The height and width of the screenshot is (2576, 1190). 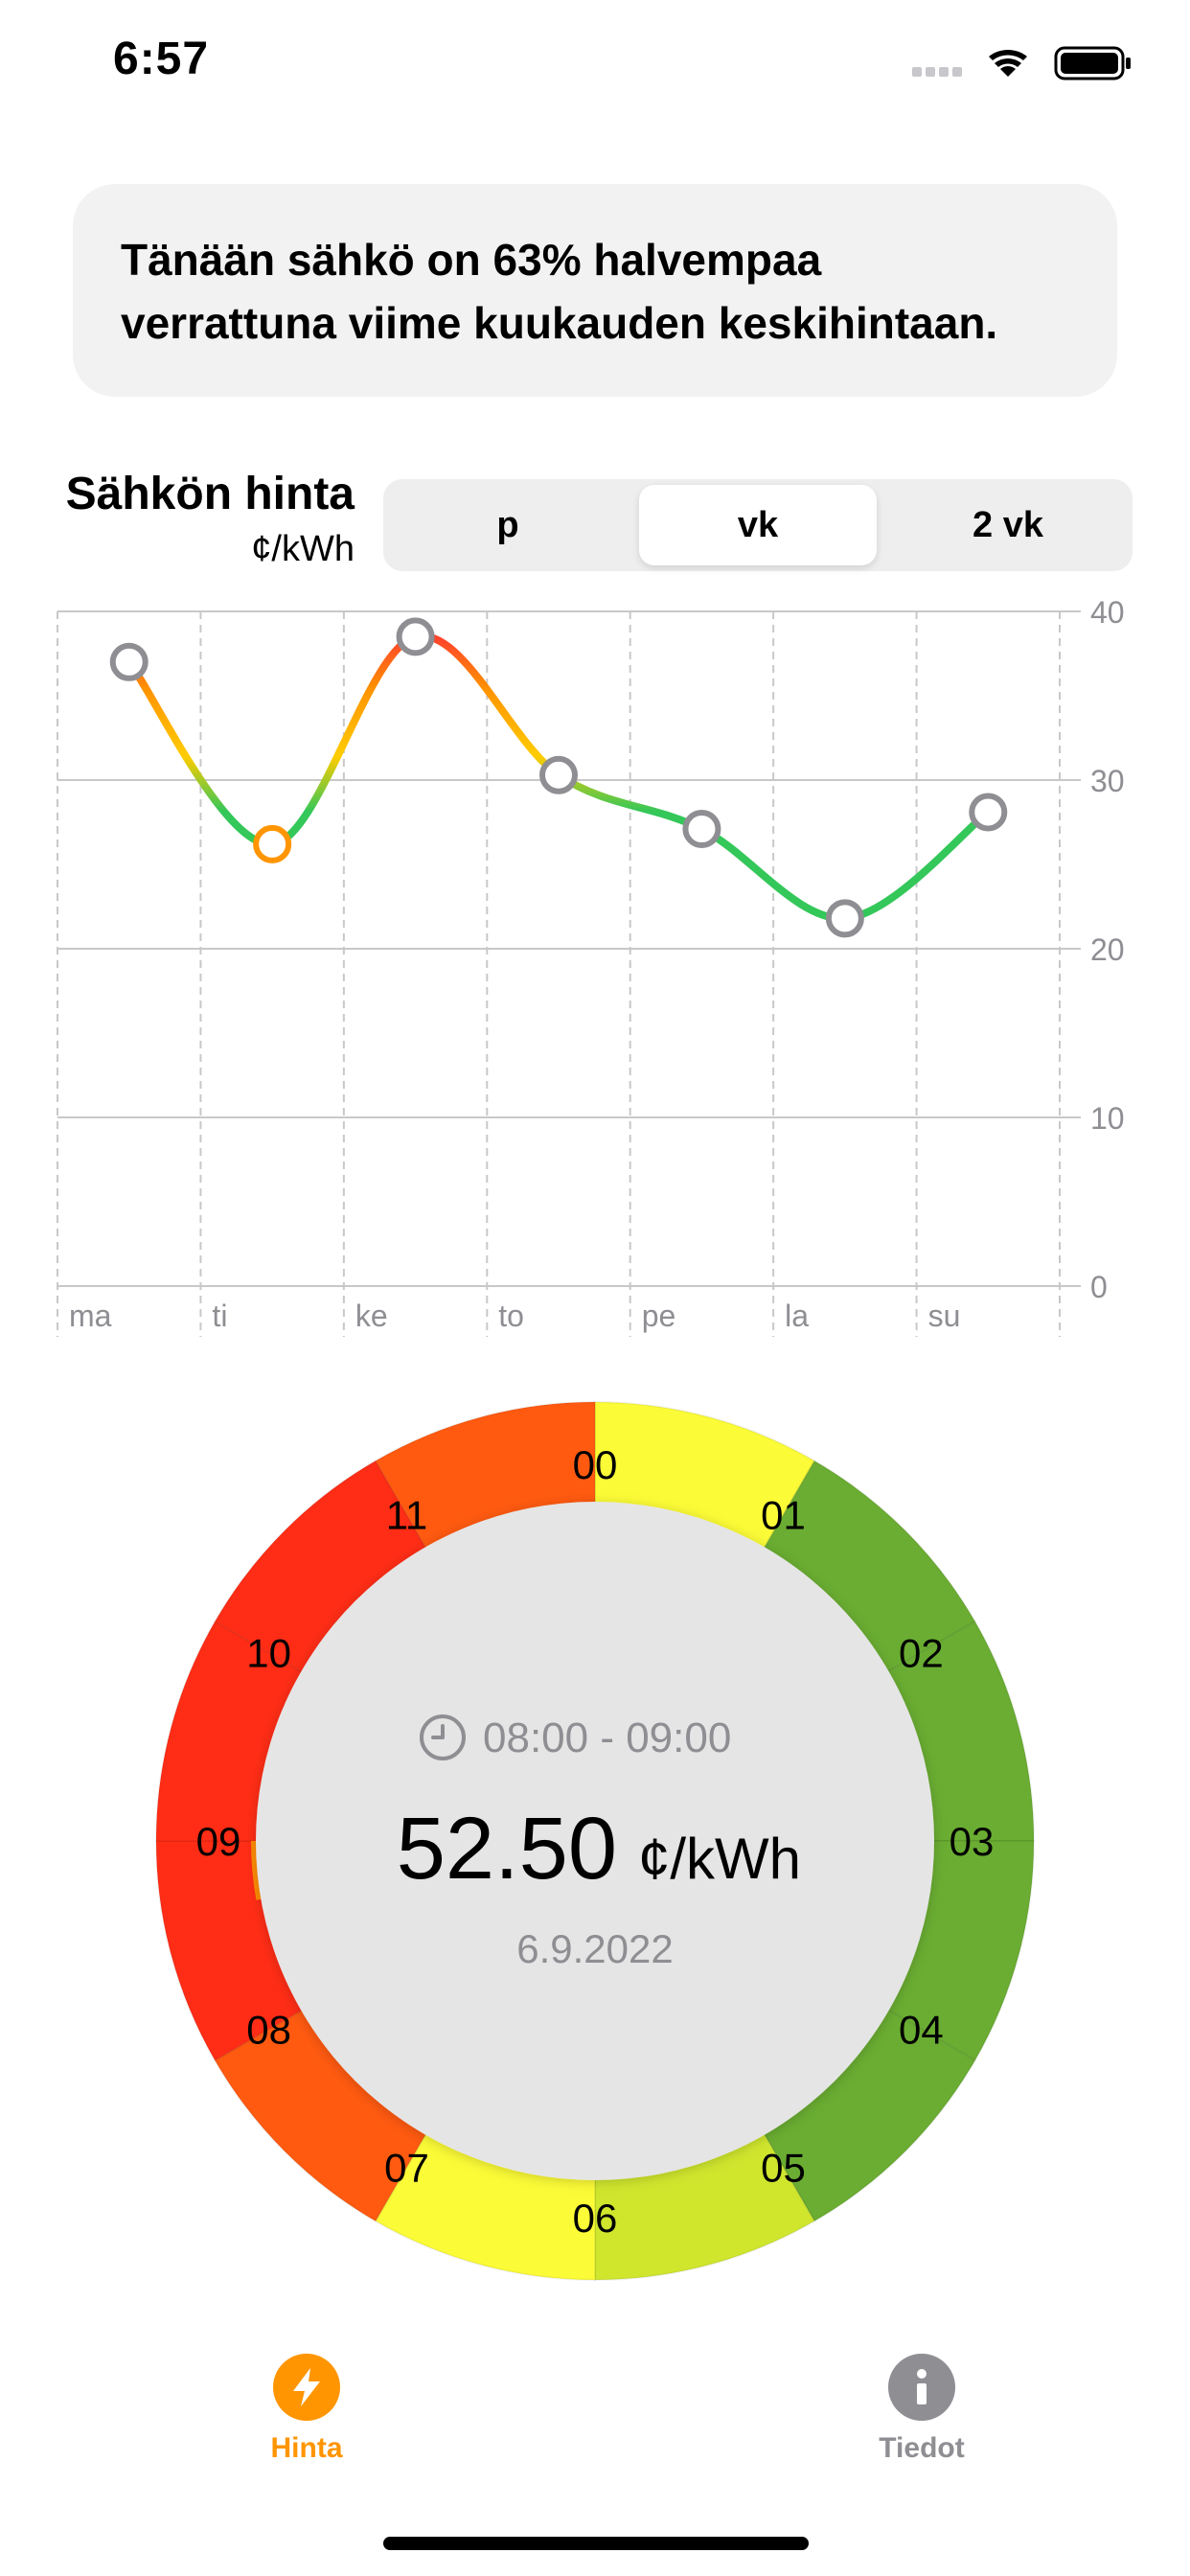 I want to click on hour-label: 05, so click(x=783, y=2167).